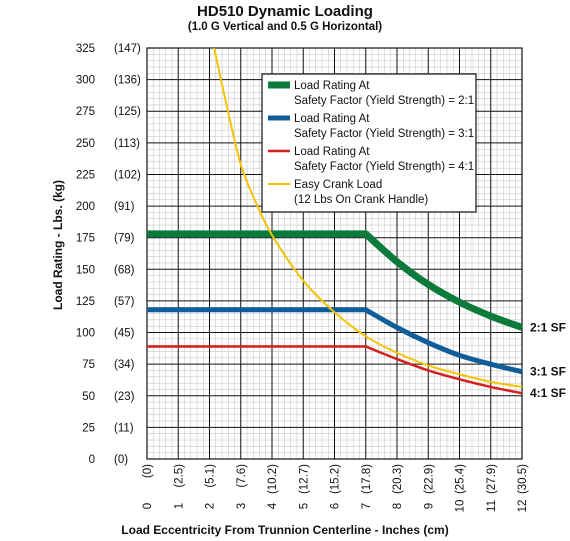 The width and height of the screenshot is (570, 541). Describe the element at coordinates (398, 479) in the screenshot. I see `x-tick-cm: (20.3)` at that location.